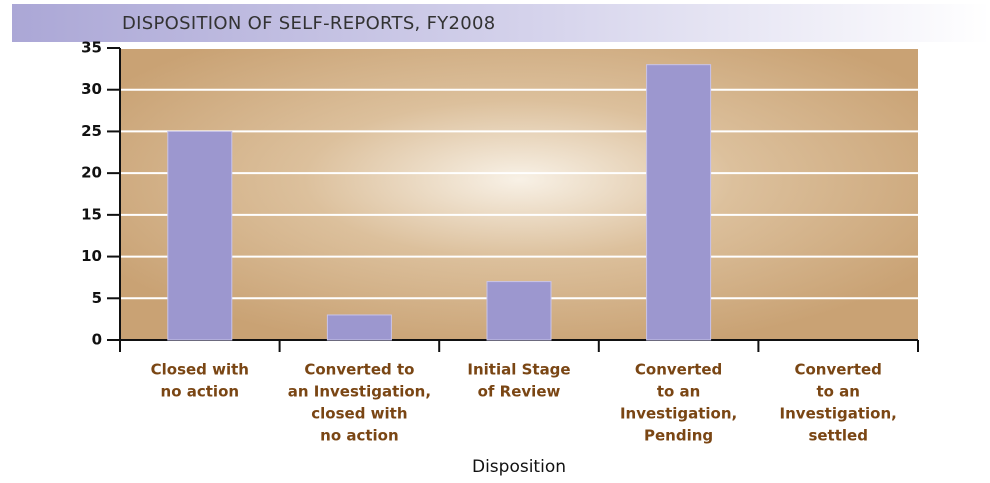  Describe the element at coordinates (91, 214) in the screenshot. I see `y-tick-label: 15` at that location.